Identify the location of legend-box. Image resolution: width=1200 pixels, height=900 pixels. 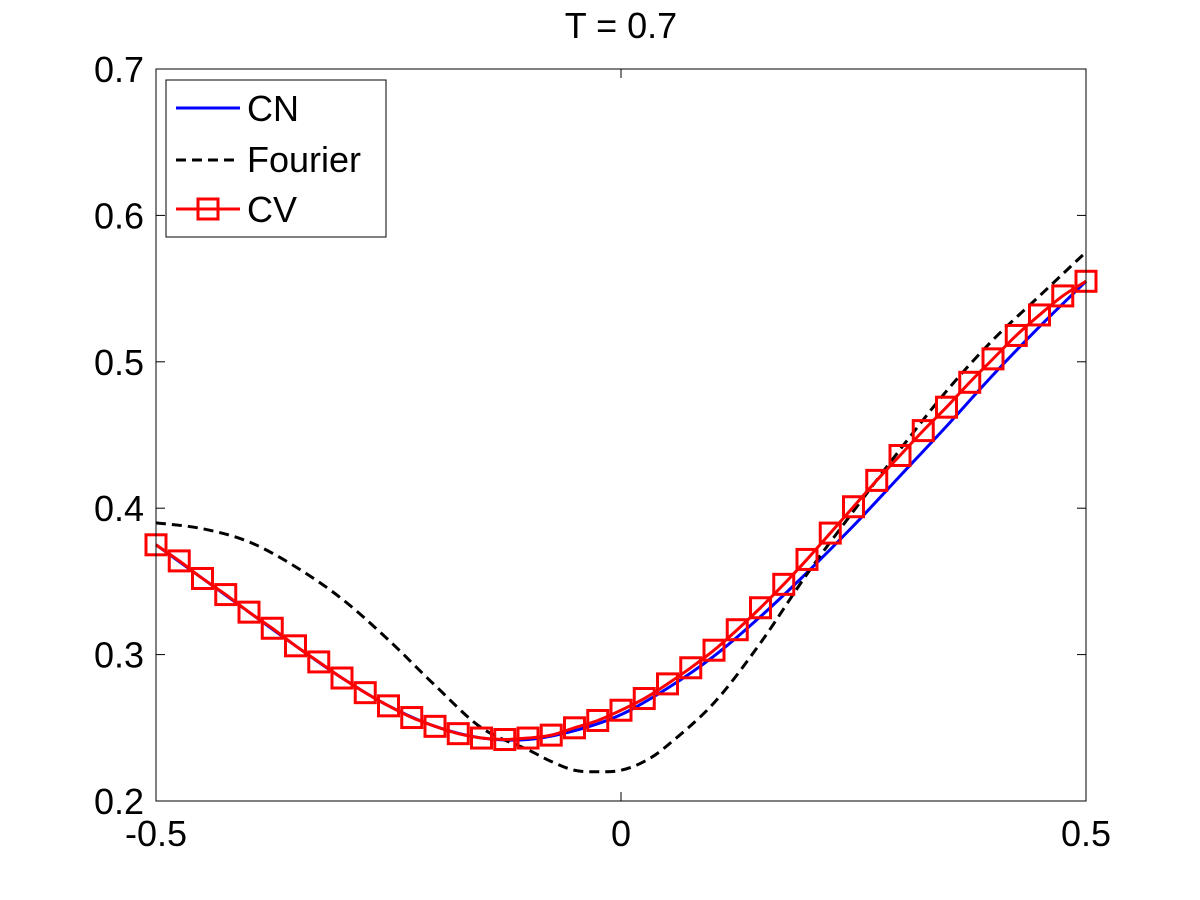
(276, 158).